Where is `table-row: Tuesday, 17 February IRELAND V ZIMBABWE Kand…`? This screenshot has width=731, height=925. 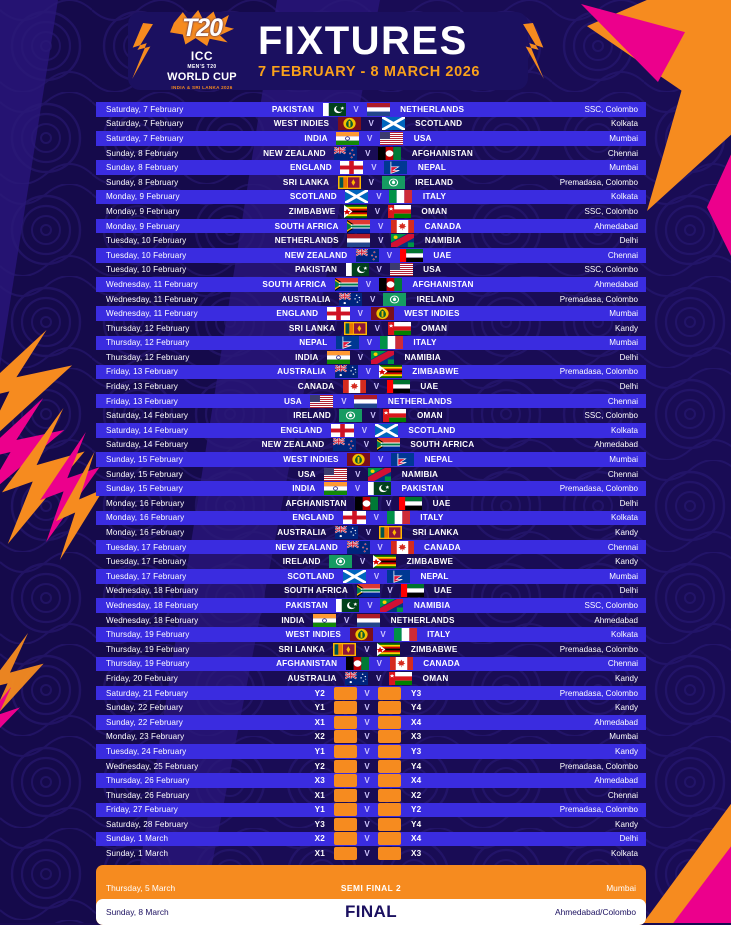 table-row: Tuesday, 17 February IRELAND V ZIMBABWE Kand… is located at coordinates (371, 561).